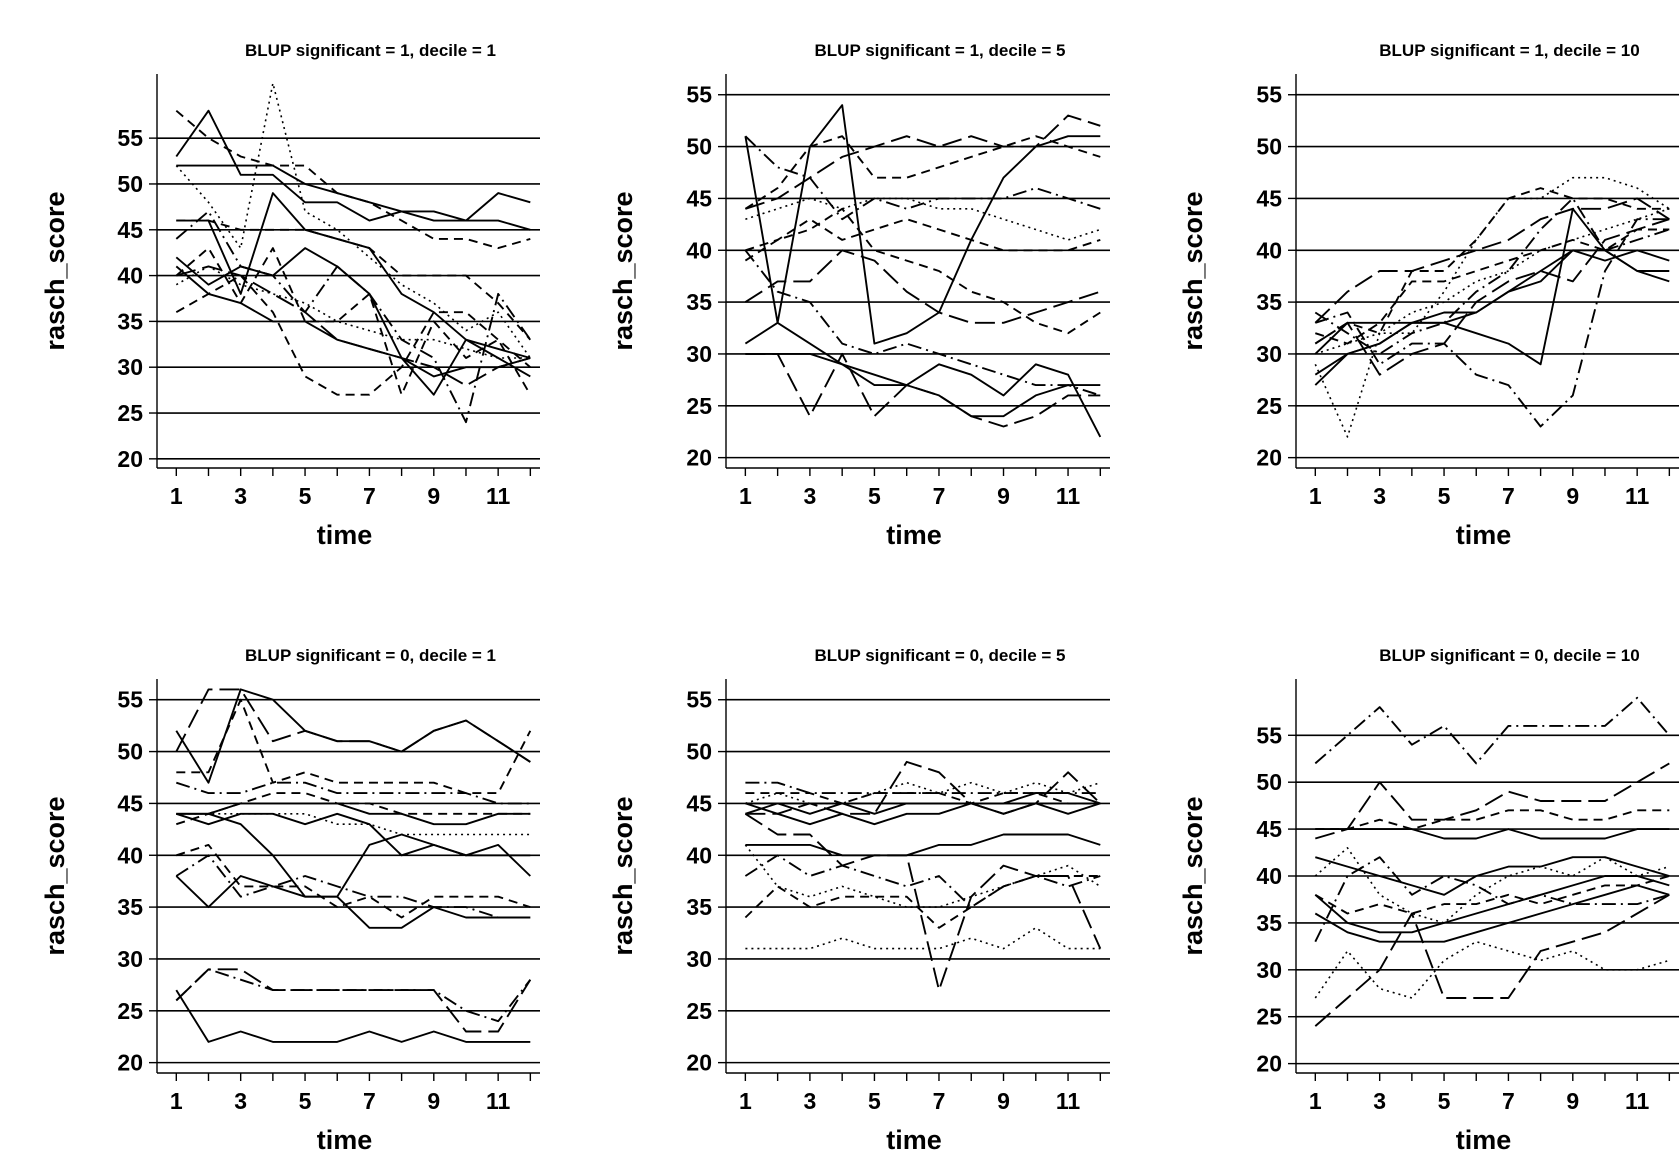 The image size is (1679, 1167). What do you see at coordinates (370, 50) in the screenshot?
I see `panel-title: BLUP significant = 1, decile = 1` at bounding box center [370, 50].